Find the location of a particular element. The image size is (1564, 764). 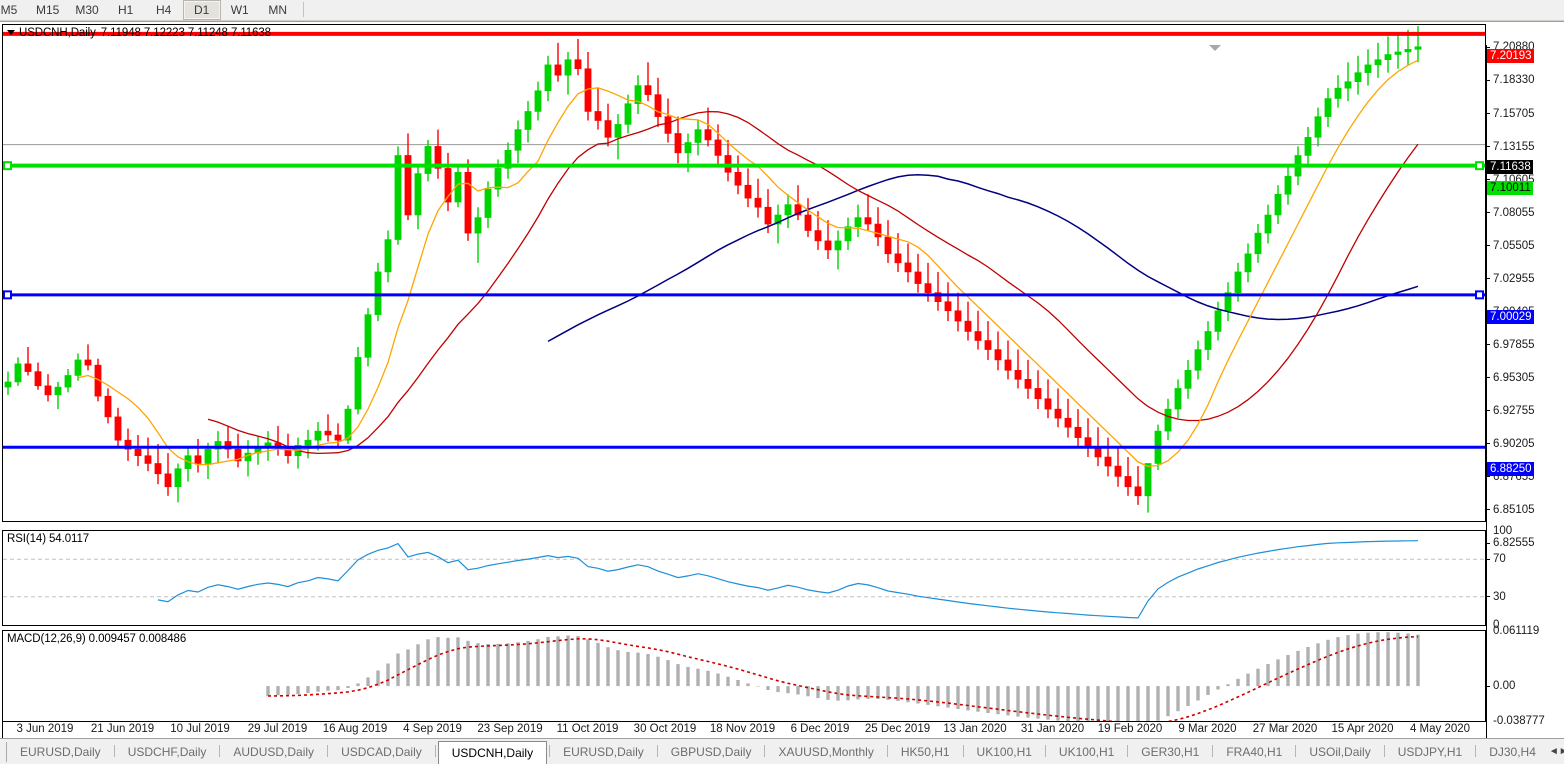

macd-tick: -0.038777 is located at coordinates (1515, 721).